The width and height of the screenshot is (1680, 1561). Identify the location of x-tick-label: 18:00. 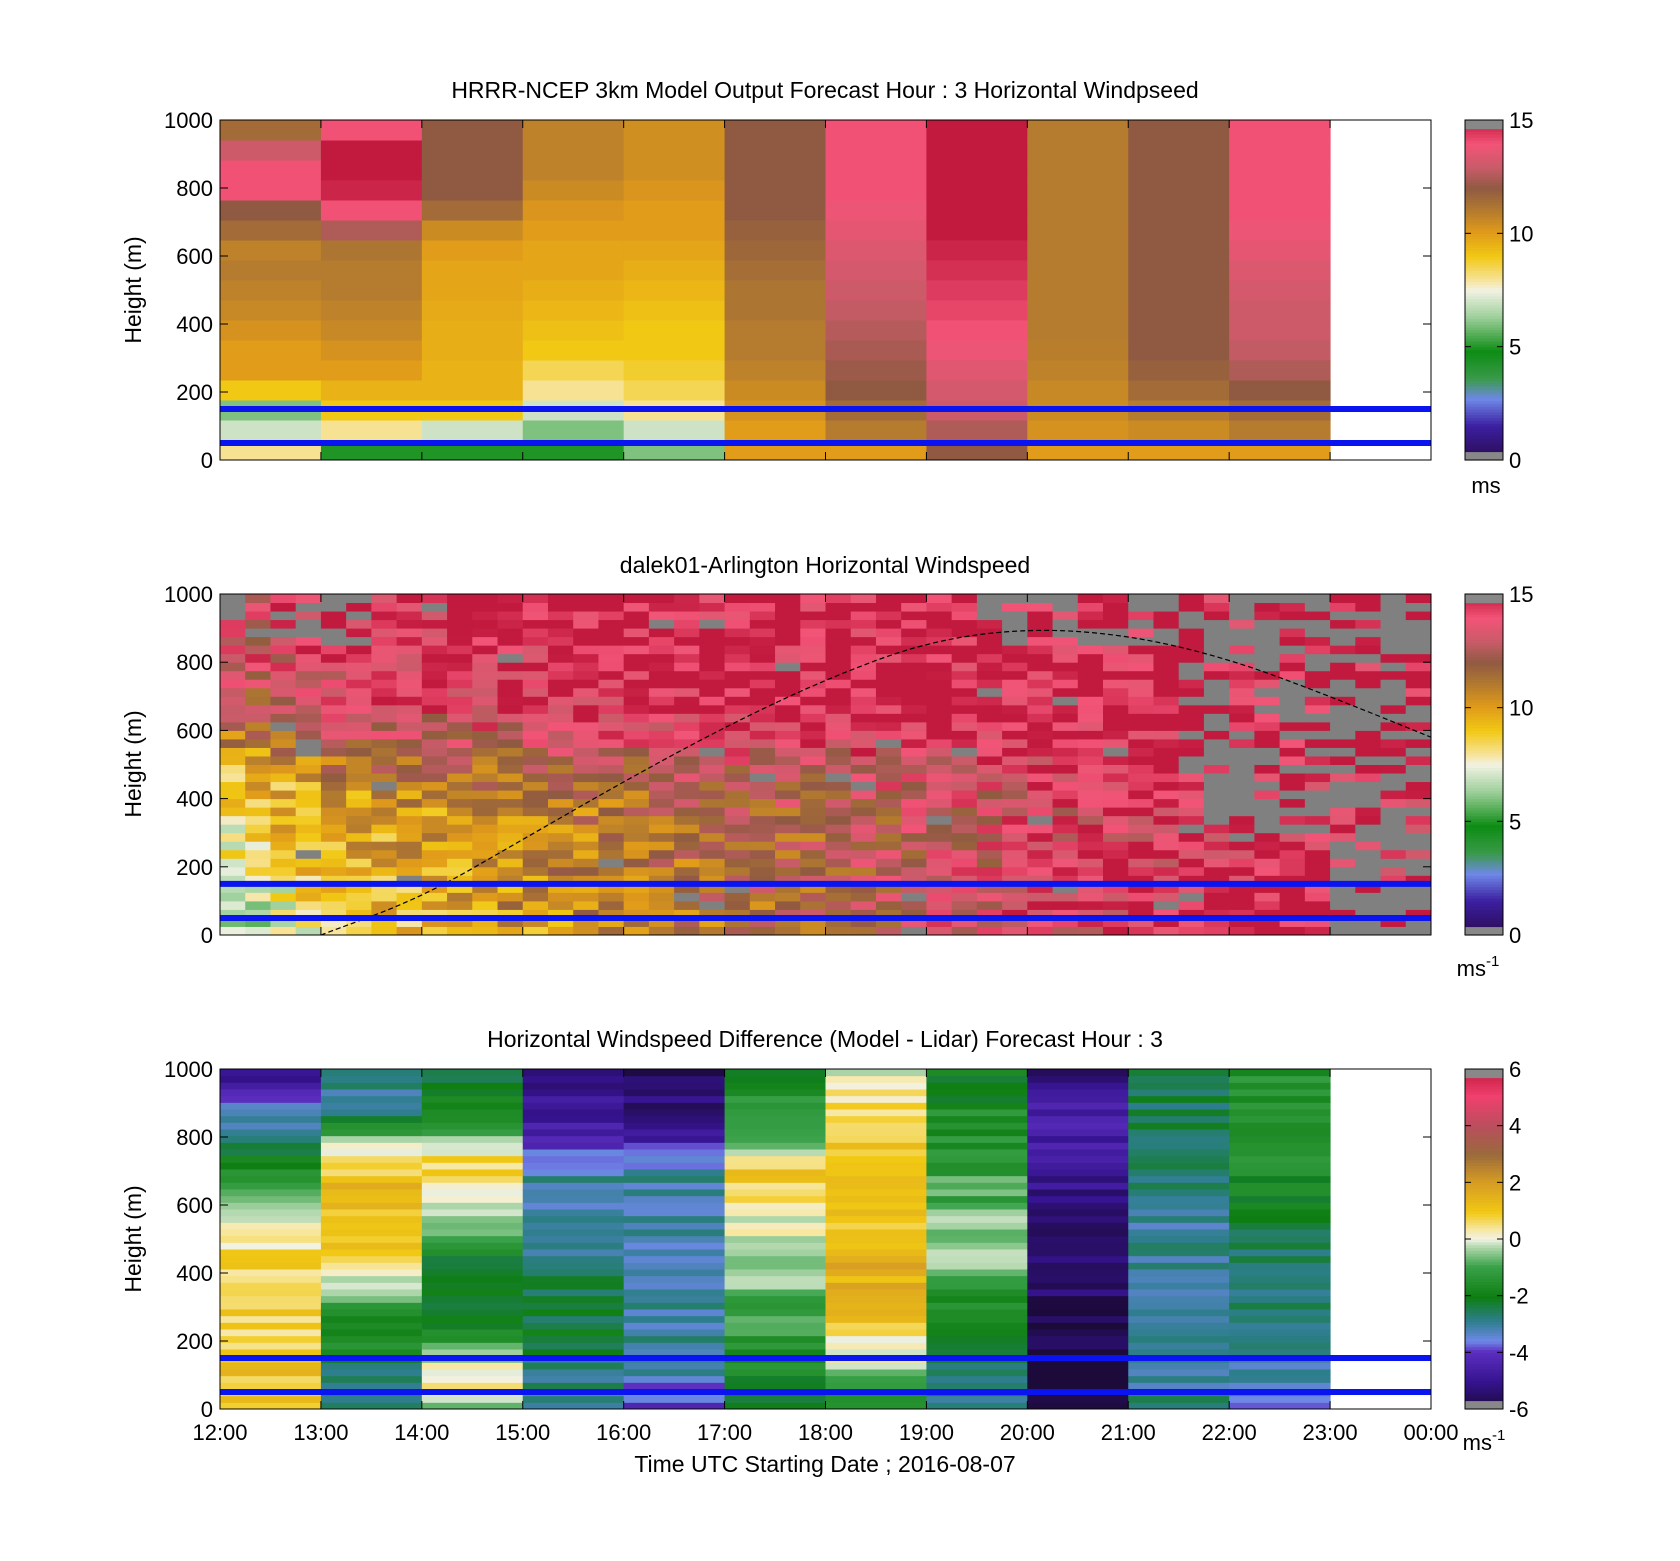
(825, 1432).